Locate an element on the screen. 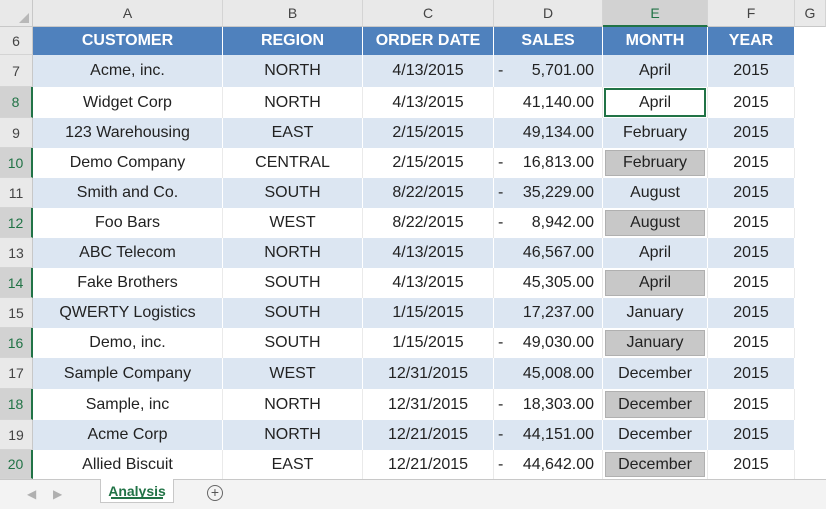  customer-cell: Allied Biscuit is located at coordinates (128, 464).